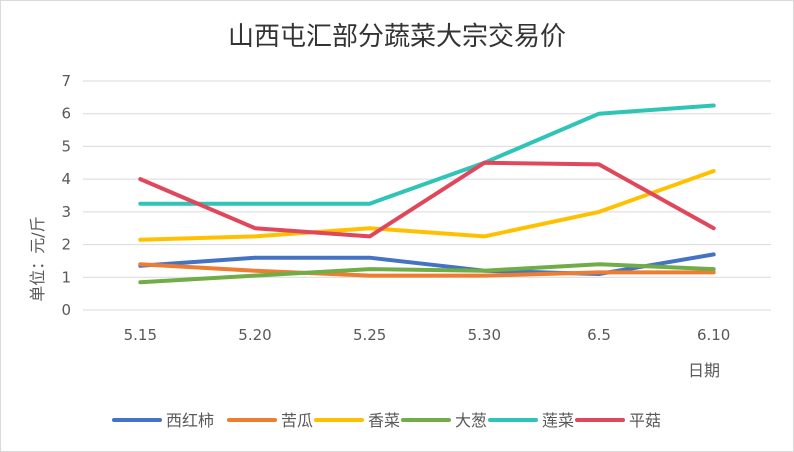 The width and height of the screenshot is (794, 452). What do you see at coordinates (713, 335) in the screenshot?
I see `x-tick-label: 6.10` at bounding box center [713, 335].